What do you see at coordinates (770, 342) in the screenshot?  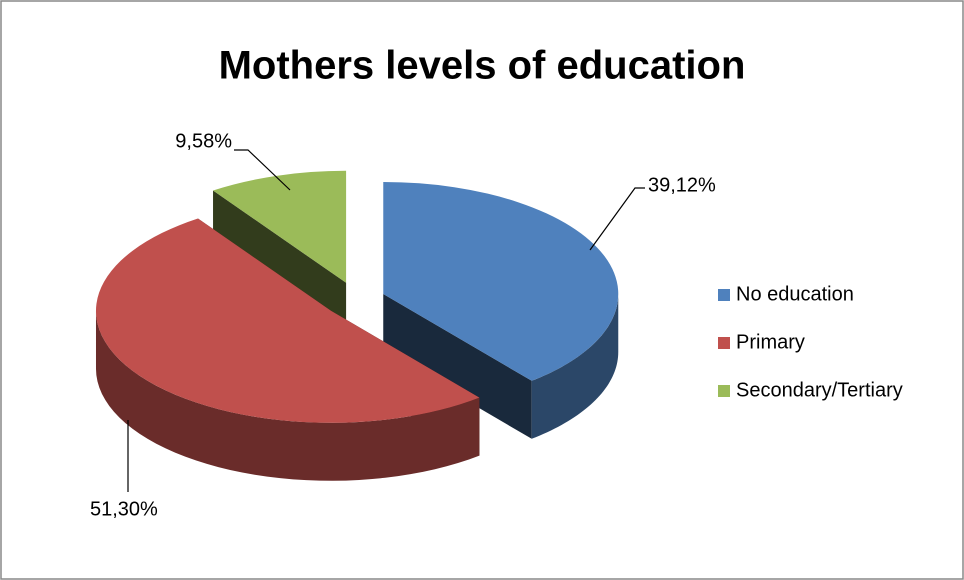 I see `legend-label: Primary` at bounding box center [770, 342].